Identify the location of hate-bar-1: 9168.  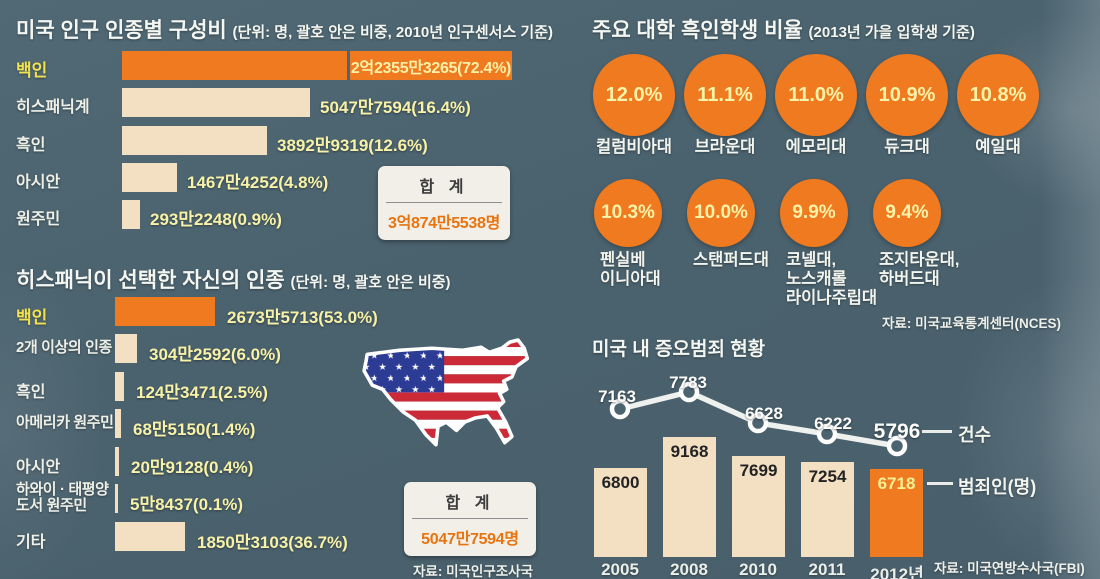
(689, 497).